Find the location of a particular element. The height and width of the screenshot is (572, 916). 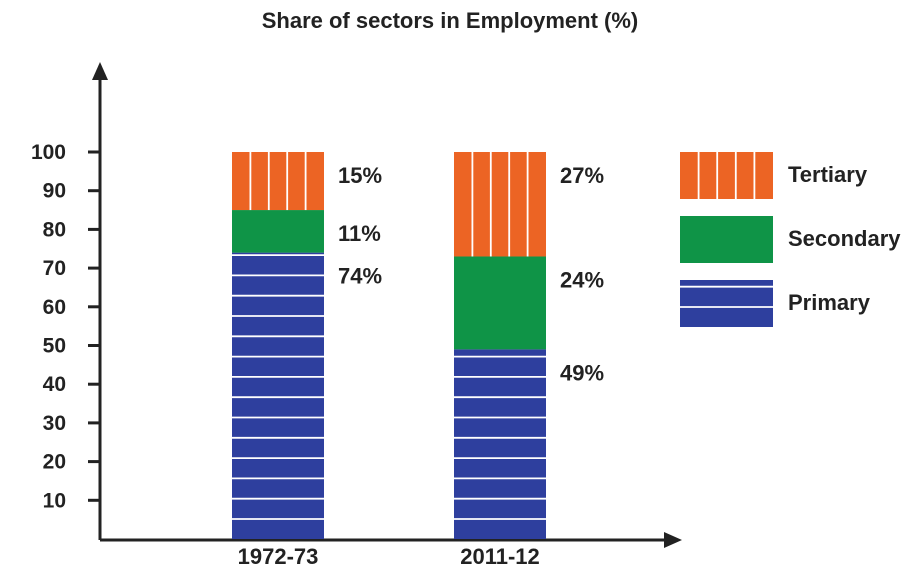

y-tick-label: 60 is located at coordinates (54, 307).